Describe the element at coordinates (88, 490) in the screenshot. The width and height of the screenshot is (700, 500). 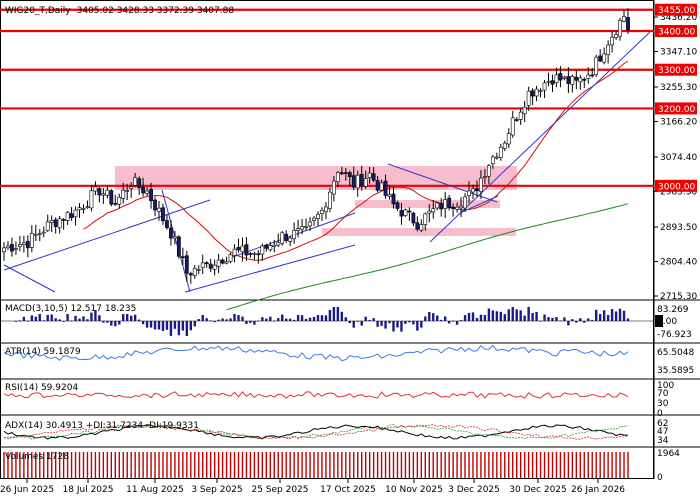
I see `date-tick-label: 18 Jul 2025` at that location.